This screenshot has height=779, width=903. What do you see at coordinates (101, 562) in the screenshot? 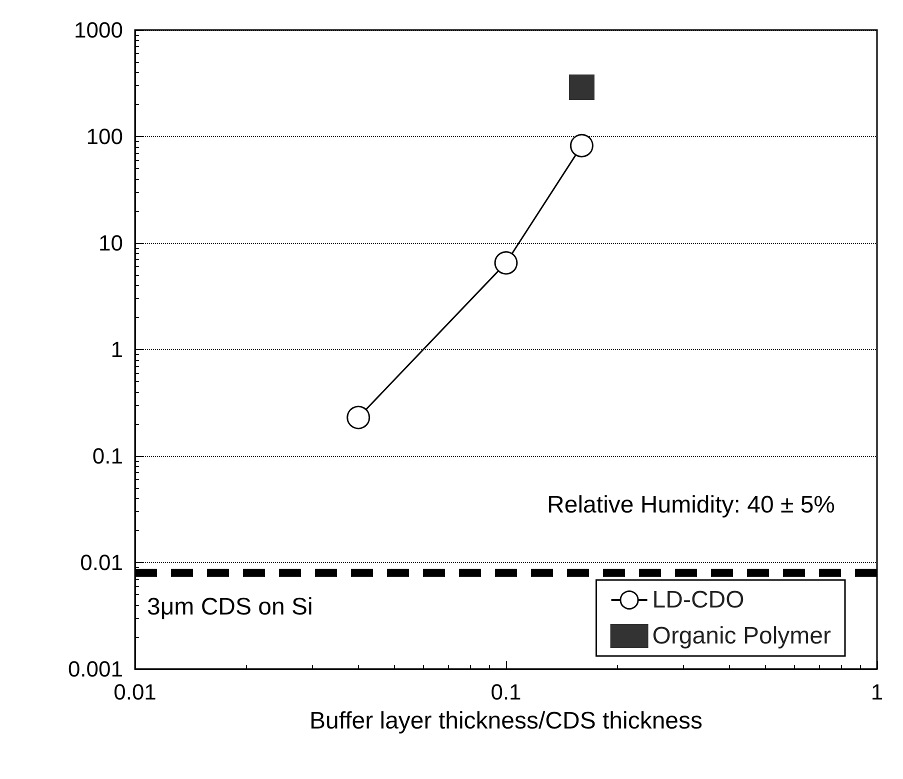
I see `y-tick-label: 0.01` at bounding box center [101, 562].